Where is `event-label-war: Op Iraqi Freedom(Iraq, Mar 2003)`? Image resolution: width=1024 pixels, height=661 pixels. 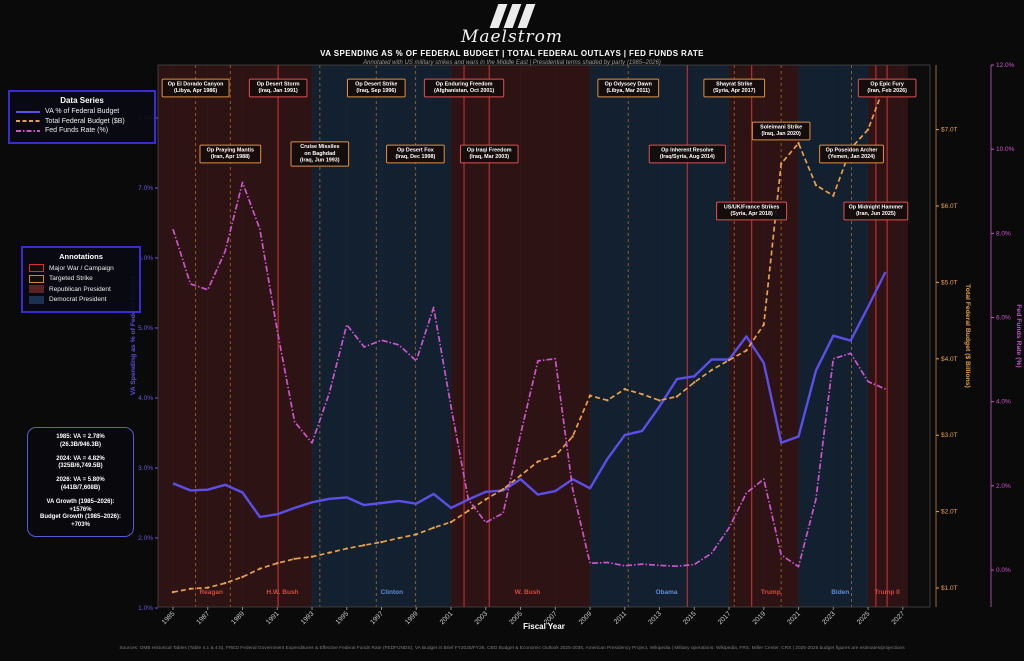
event-label-war: Op Iraqi Freedom(Iraq, Mar 2003) is located at coordinates (489, 154).